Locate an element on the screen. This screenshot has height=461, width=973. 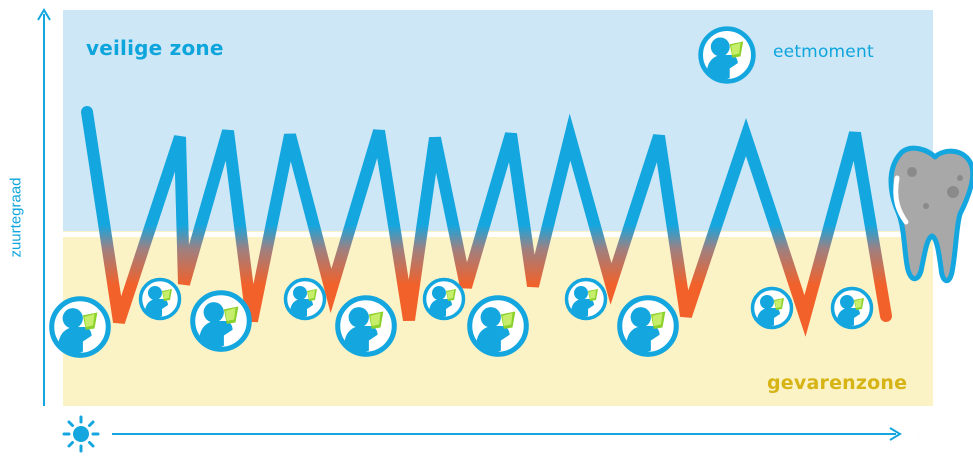
moon-icon is located at coordinates (930, 434).